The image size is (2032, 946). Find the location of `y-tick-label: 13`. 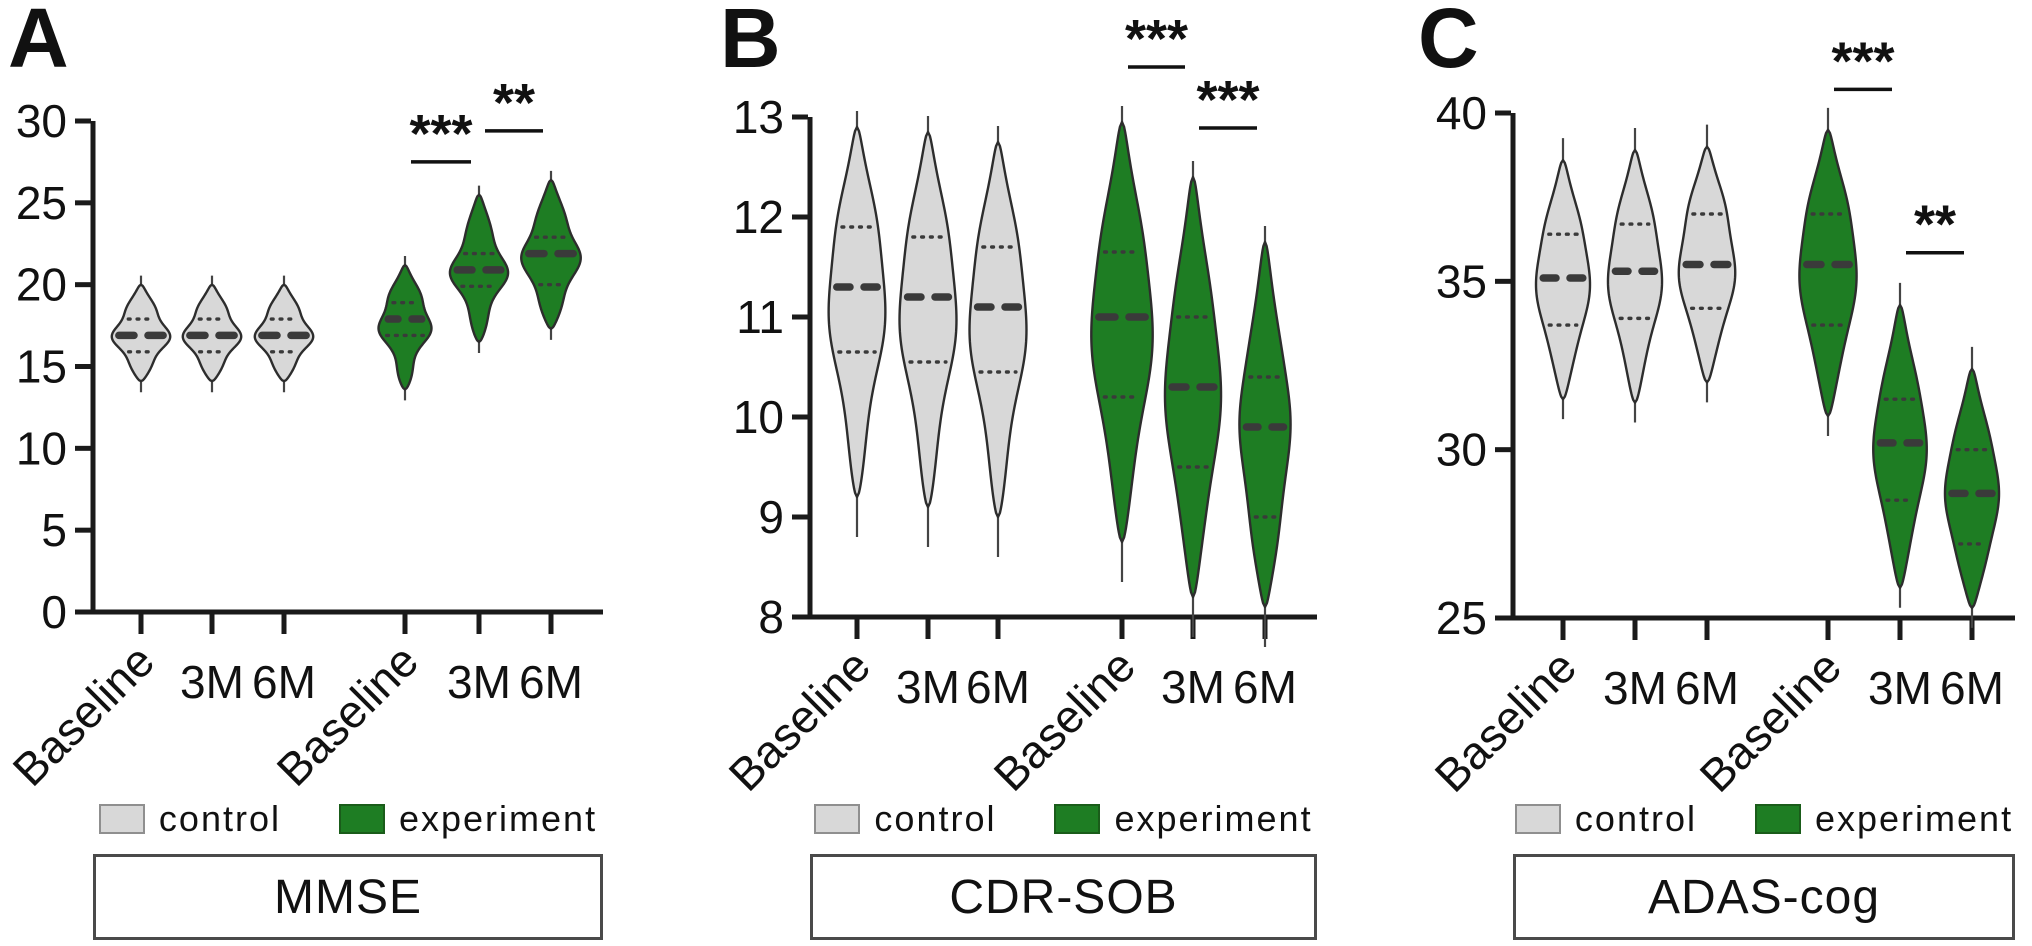

y-tick-label: 13 is located at coordinates (758, 117).